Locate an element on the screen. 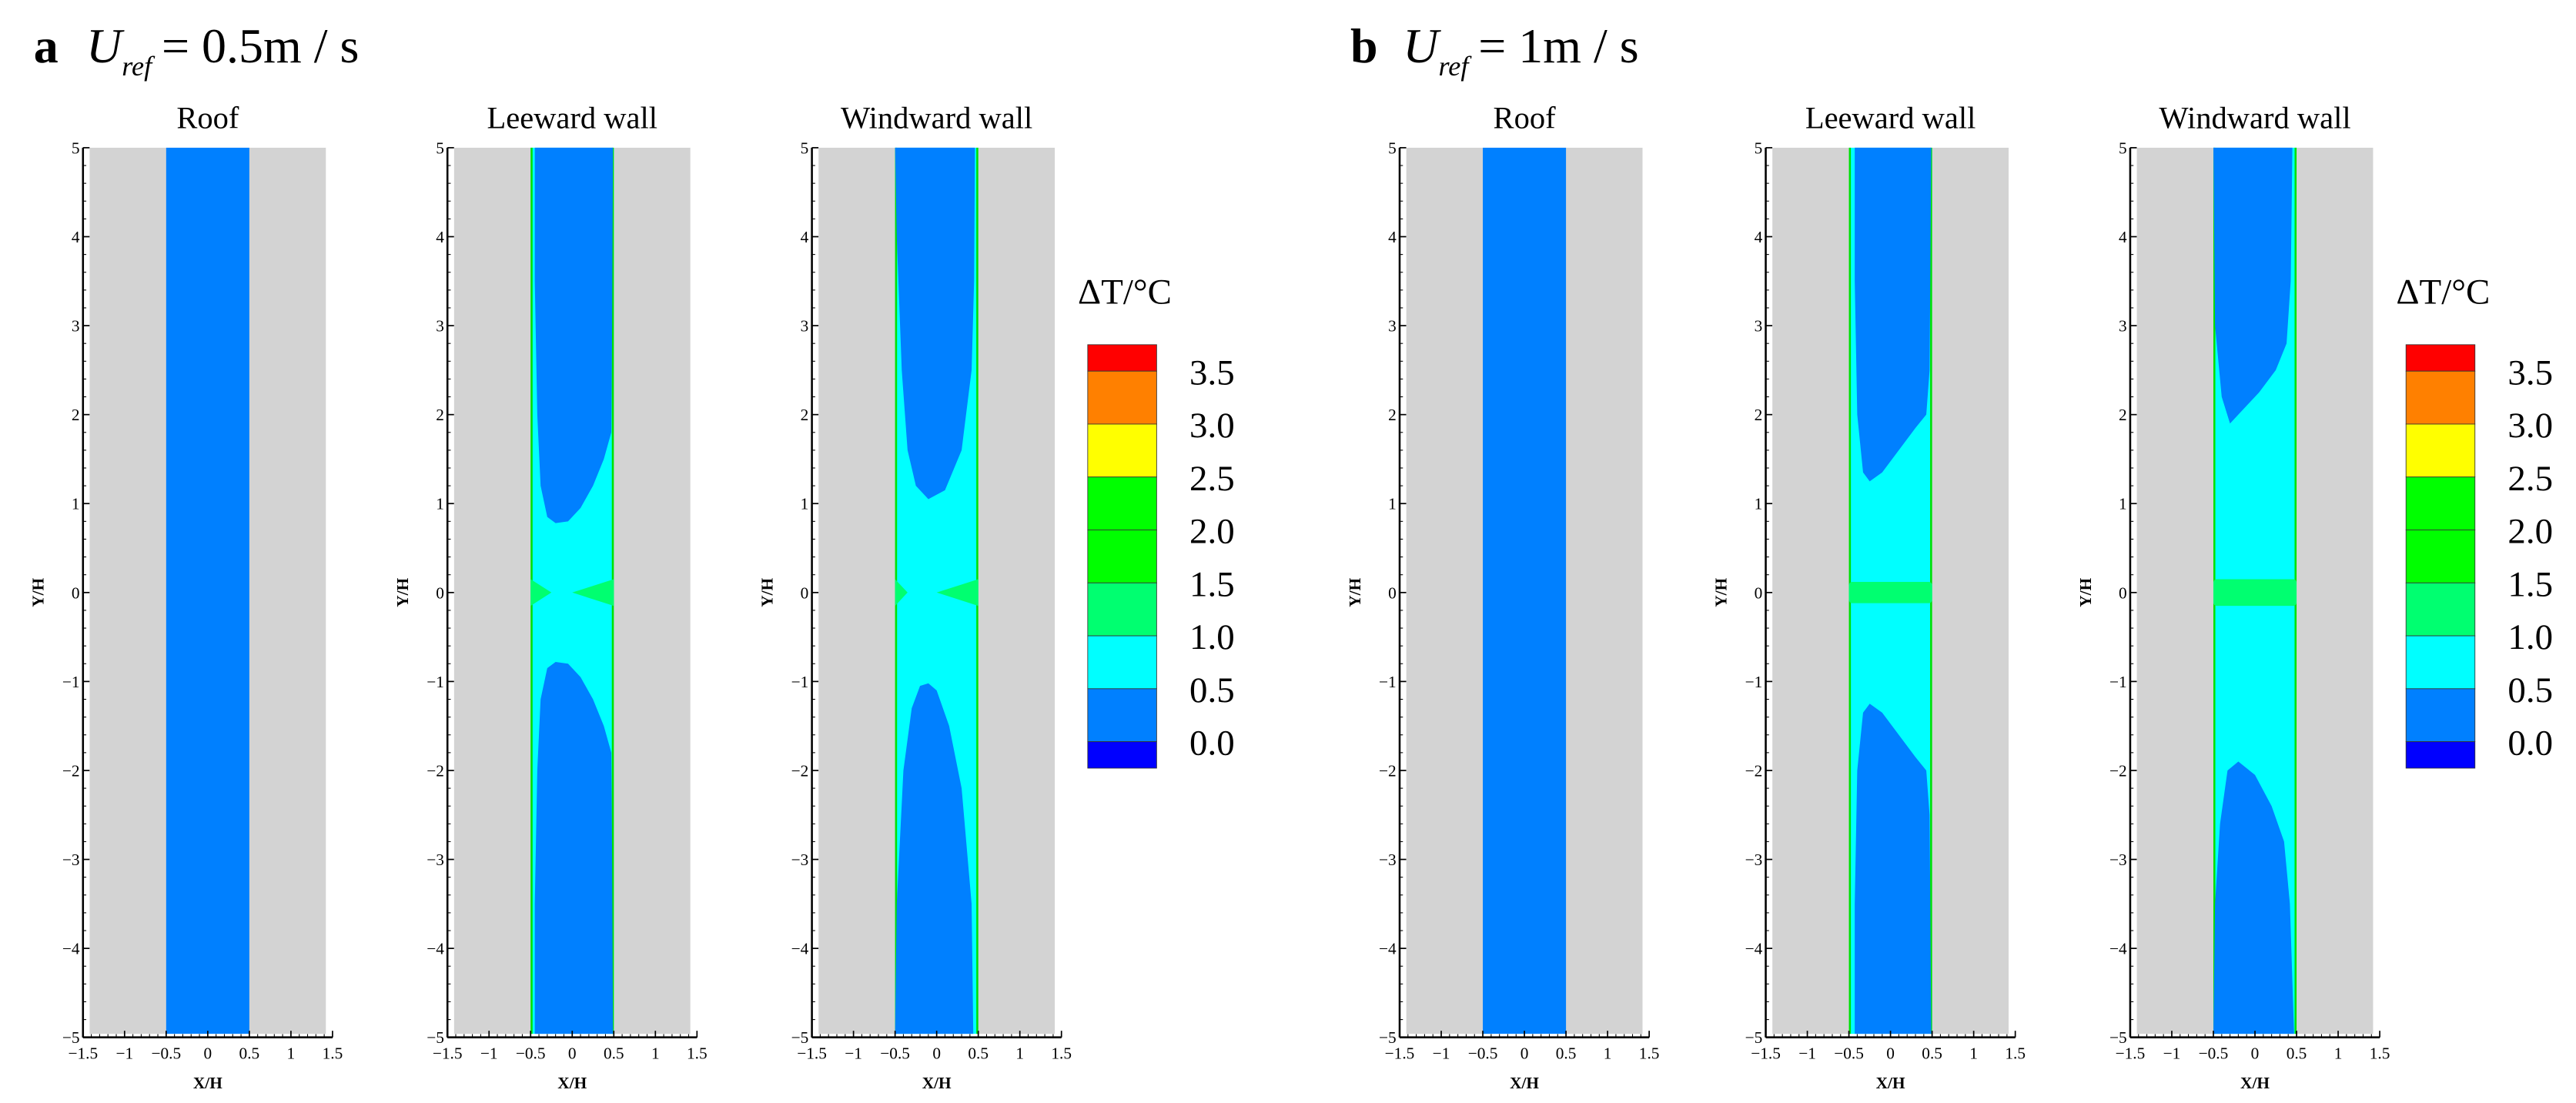  contour-wedge-left is located at coordinates (541, 593).